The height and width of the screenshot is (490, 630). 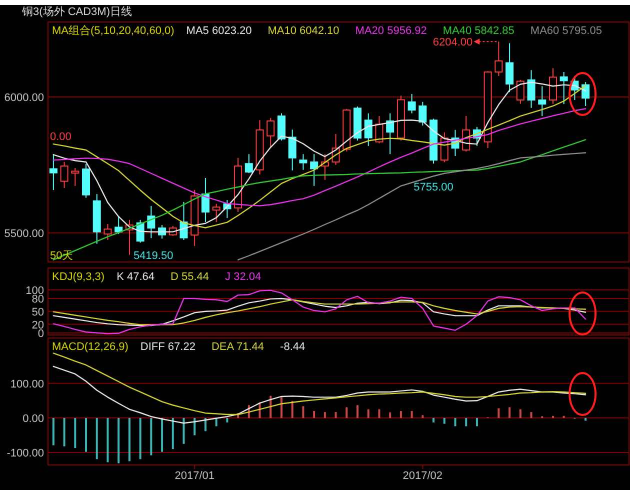 I want to click on annotation: 5419.50, so click(x=153, y=256).